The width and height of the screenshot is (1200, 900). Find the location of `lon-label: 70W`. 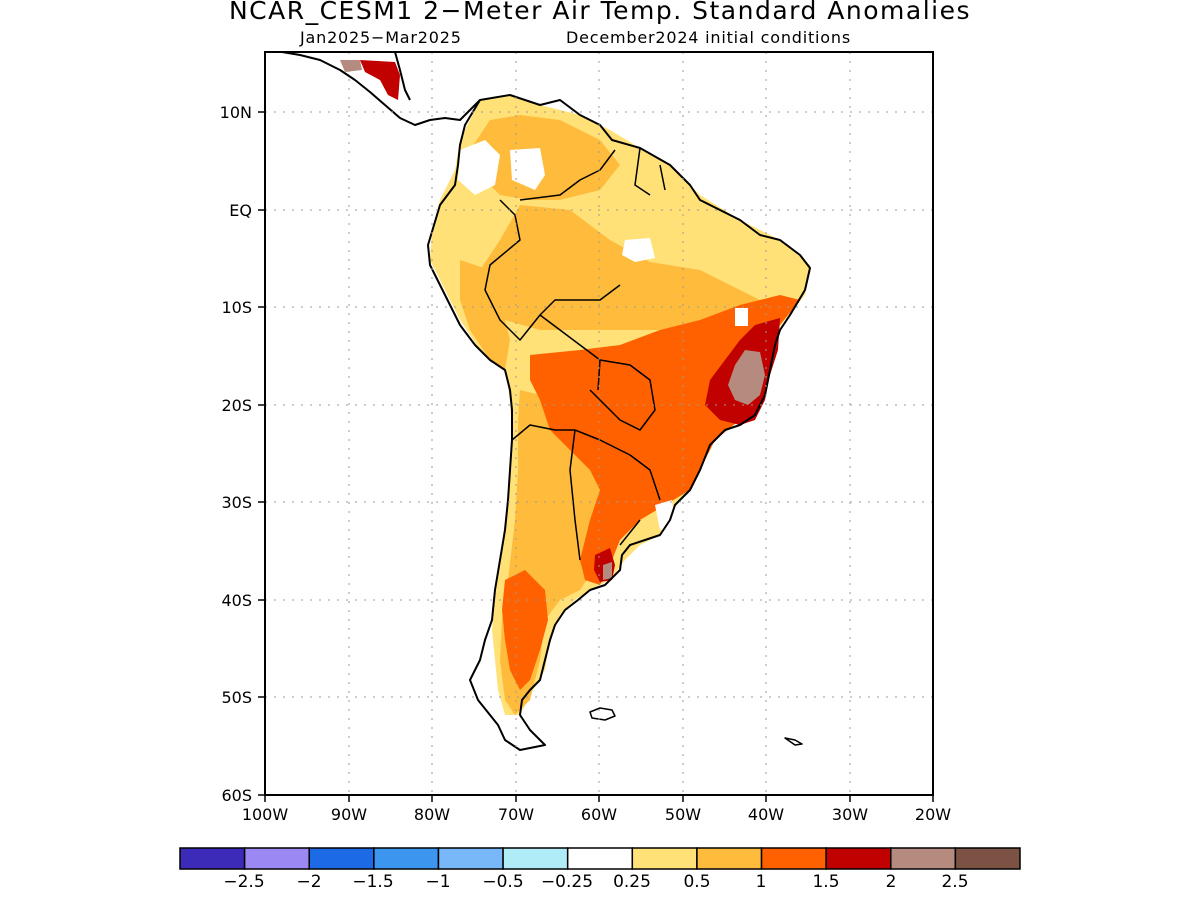

lon-label: 70W is located at coordinates (516, 814).